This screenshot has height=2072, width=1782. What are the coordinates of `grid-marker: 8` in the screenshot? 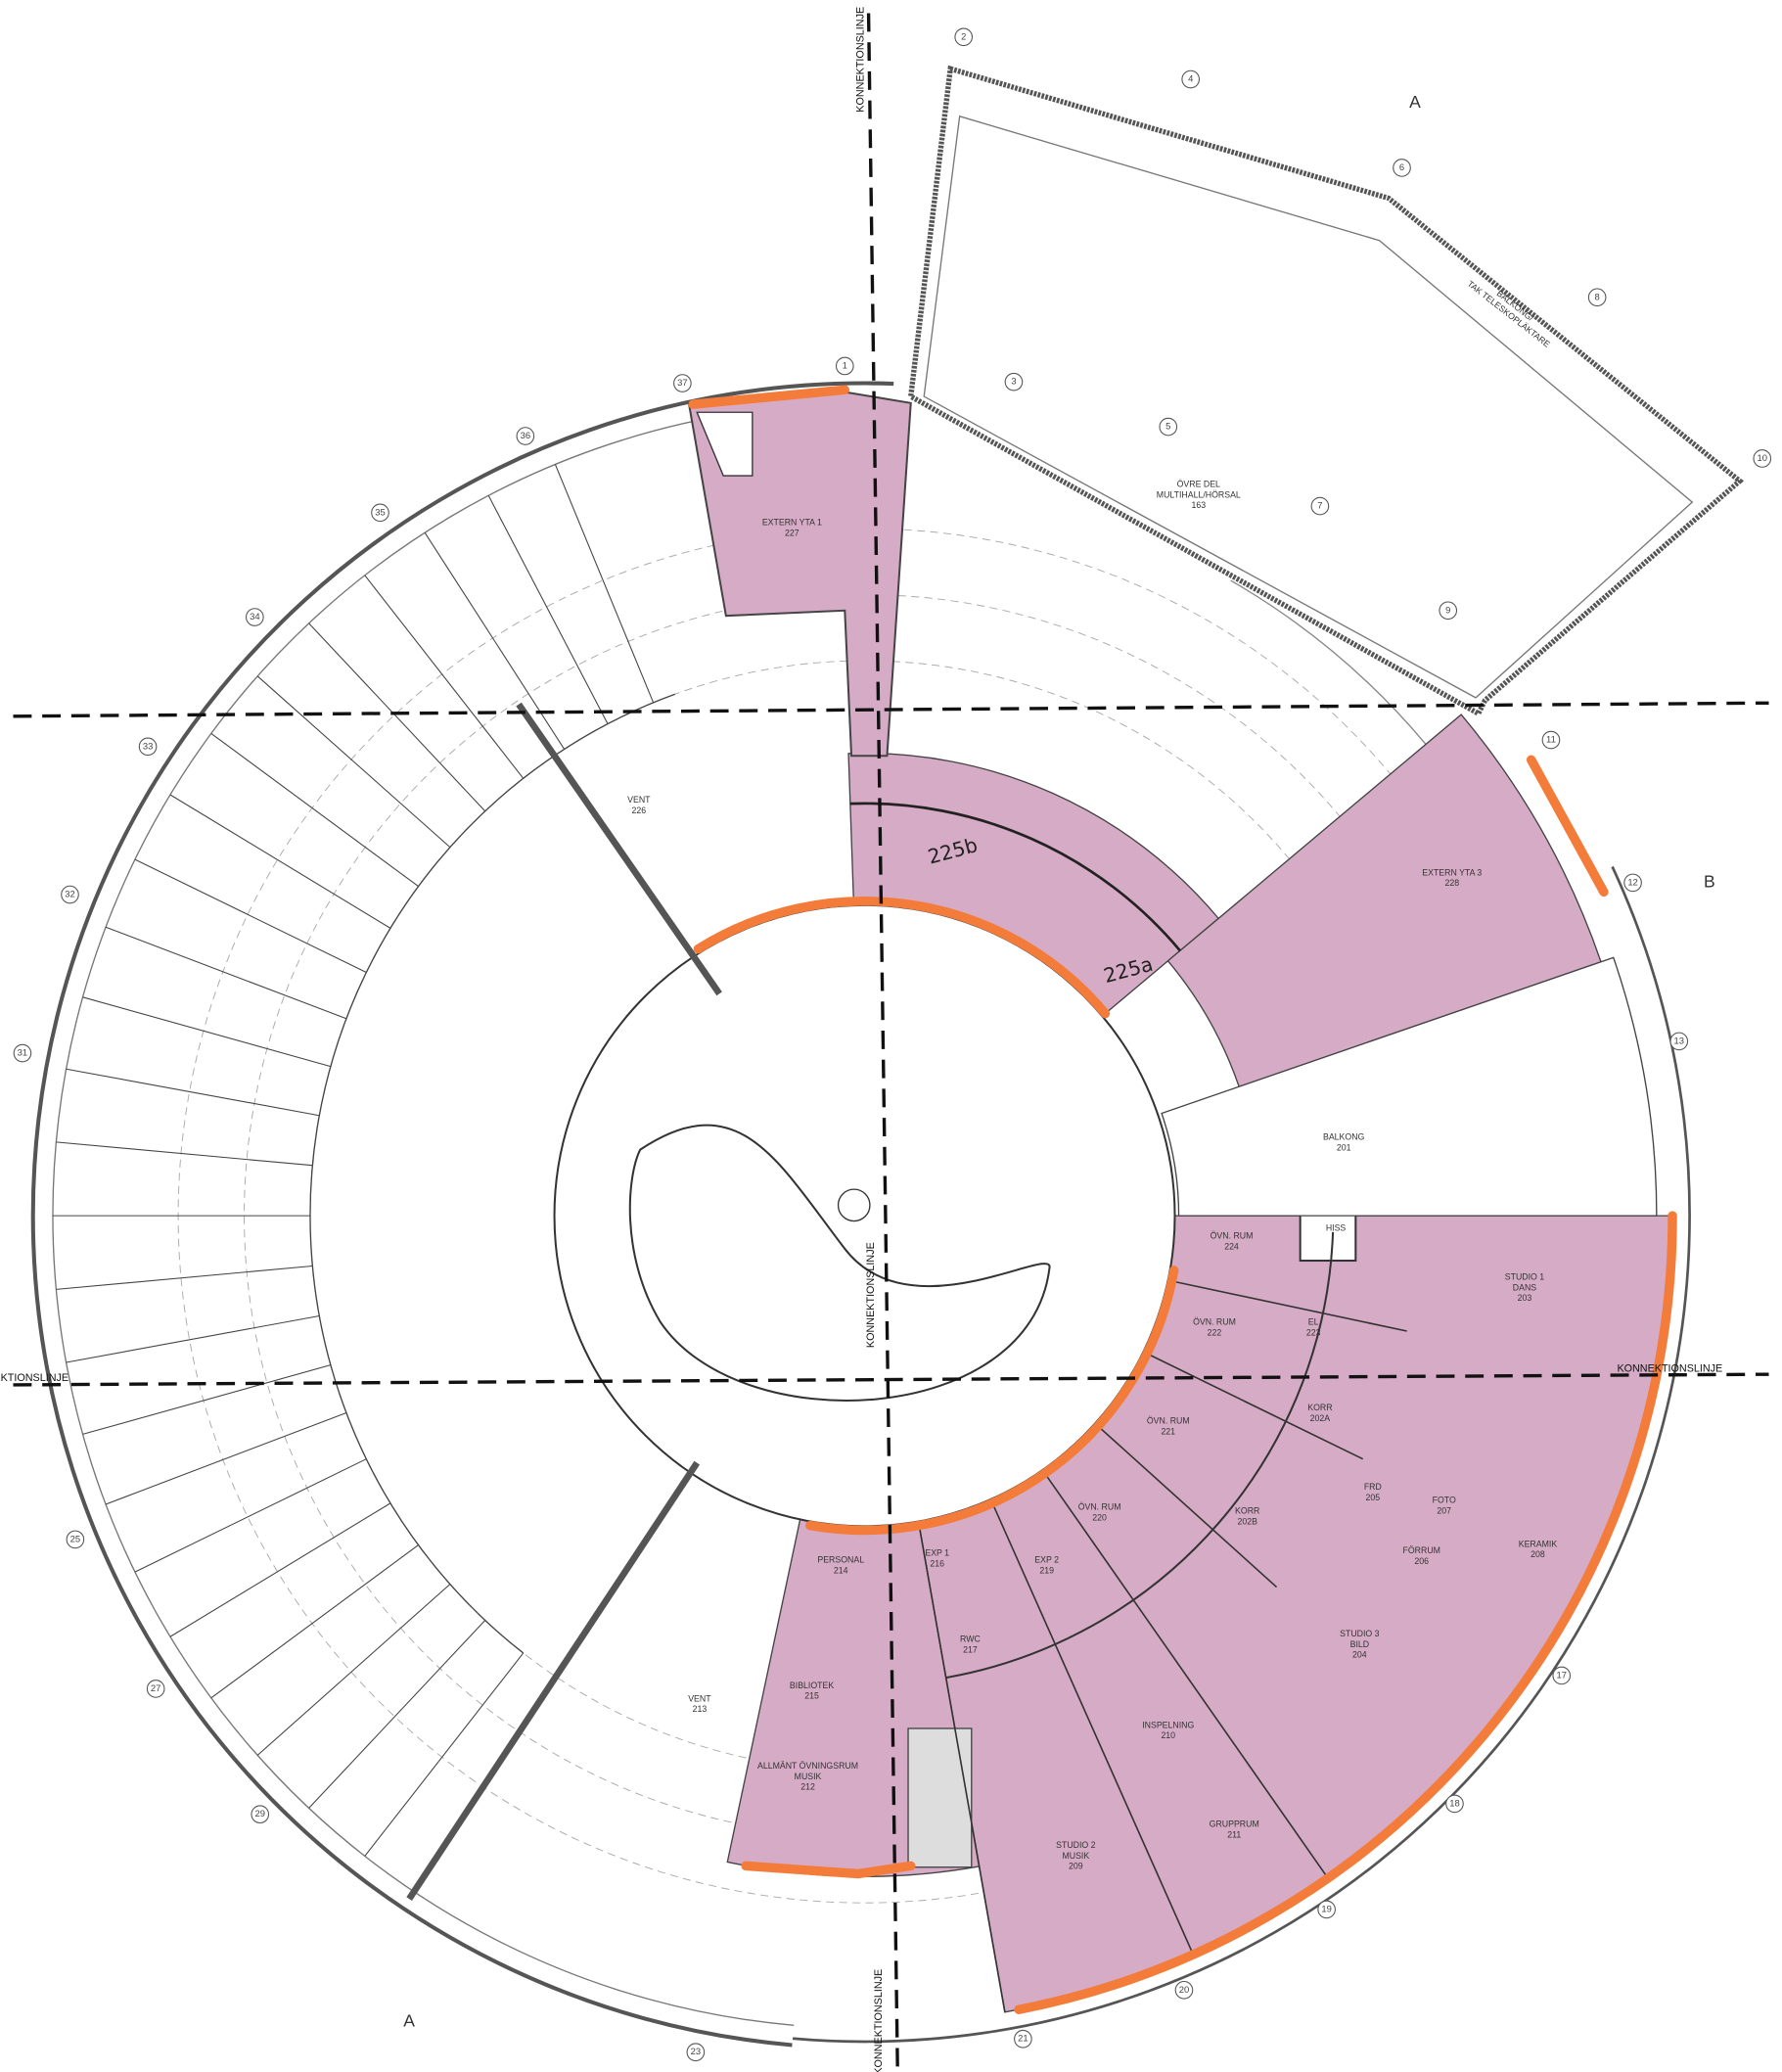 It's located at (1597, 297).